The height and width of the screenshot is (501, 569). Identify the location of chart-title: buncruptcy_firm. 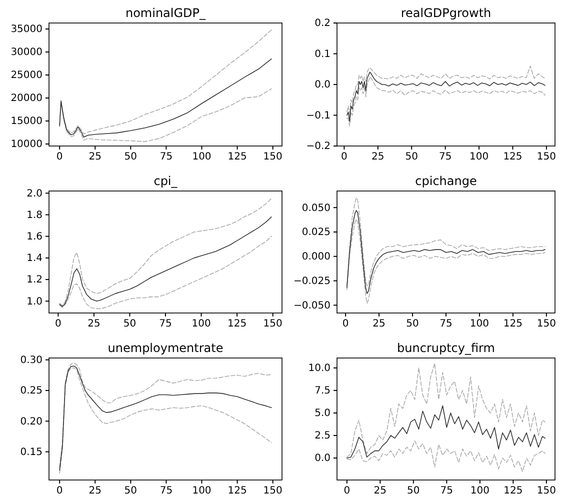
(446, 348).